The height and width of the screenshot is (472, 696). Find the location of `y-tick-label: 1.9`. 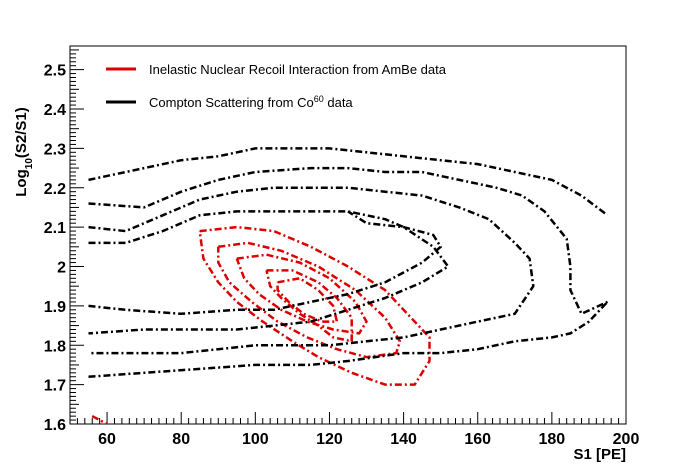

y-tick-label: 1.9 is located at coordinates (55, 307).